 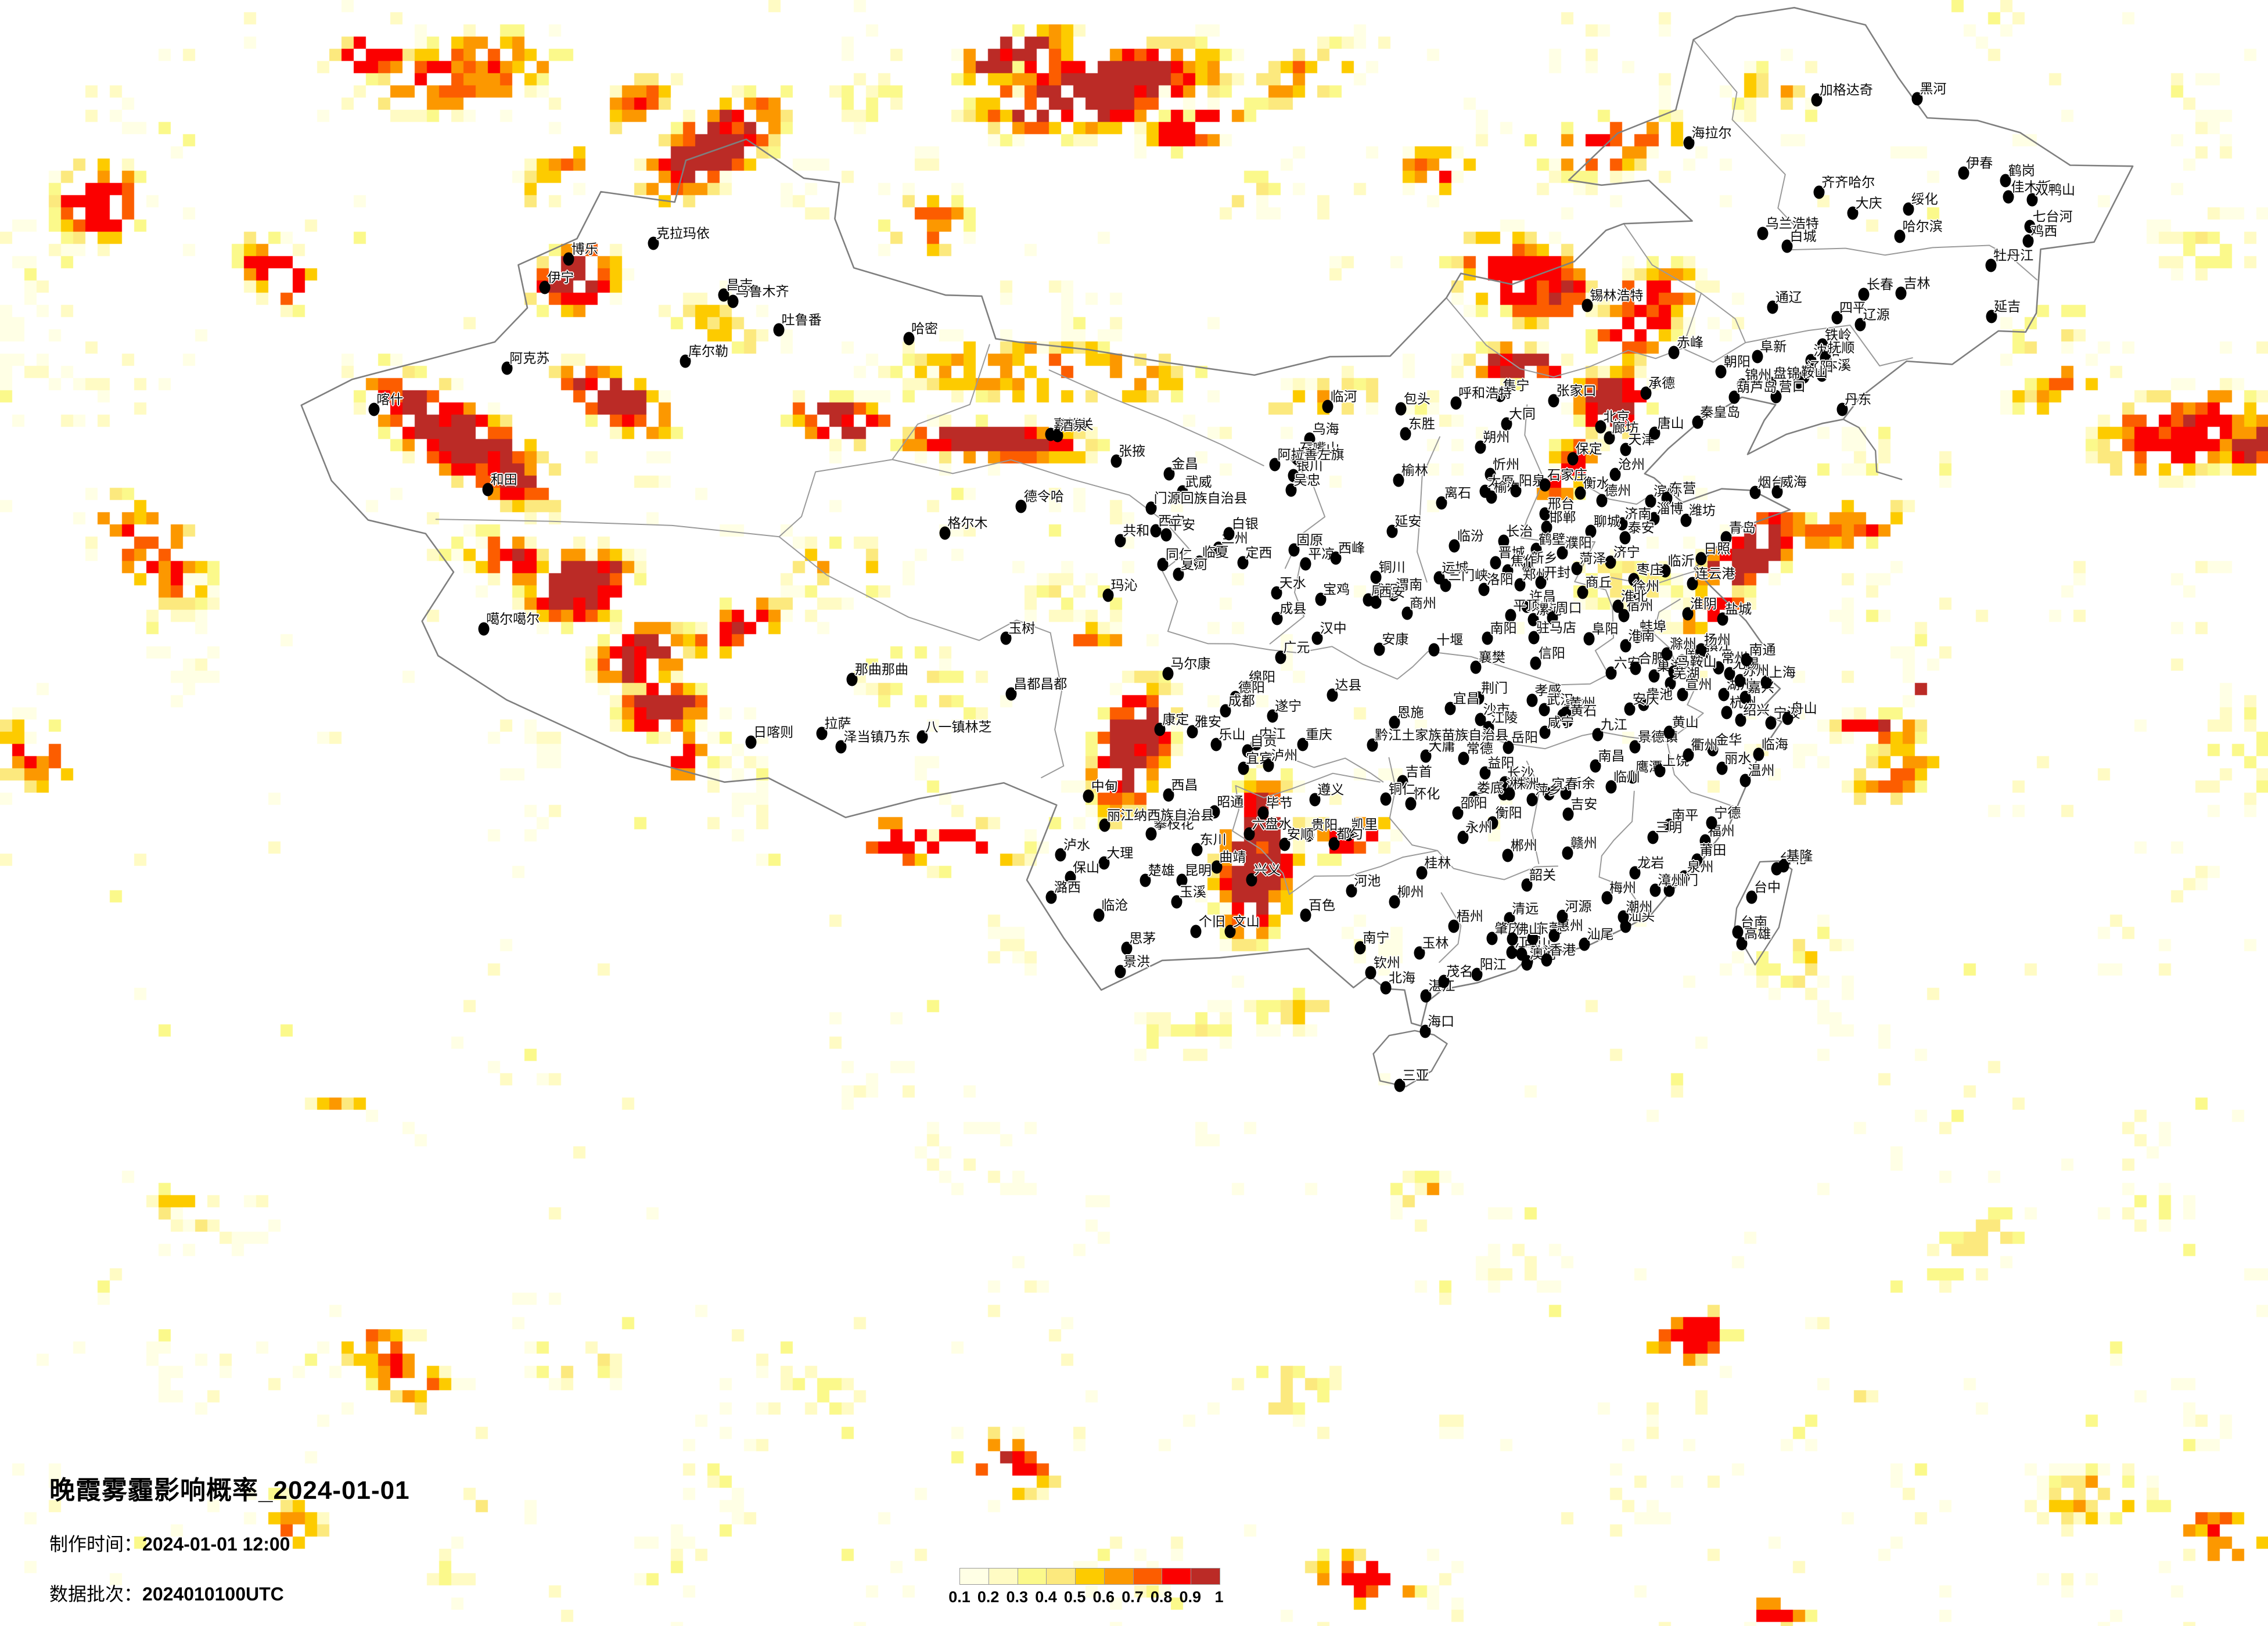 I want to click on city-label: 龙岩, so click(x=1651, y=862).